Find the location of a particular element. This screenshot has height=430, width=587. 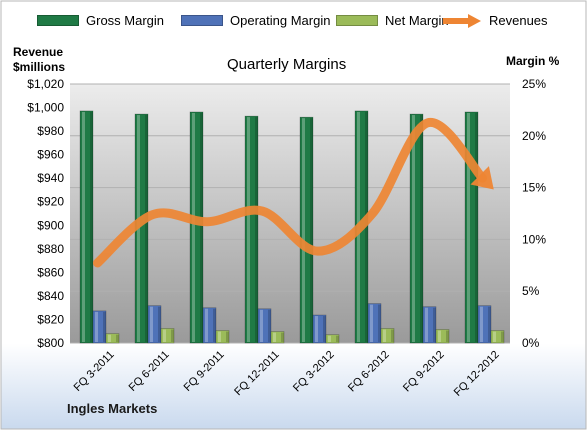

legend-label-net-margin: Net Margin is located at coordinates (417, 20).